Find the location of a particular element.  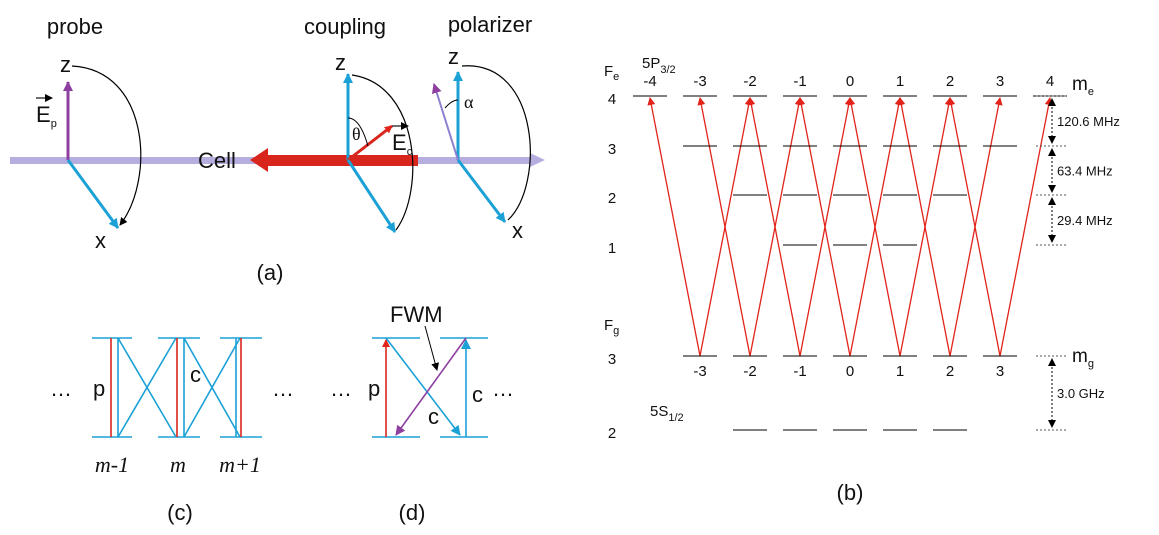

level-label: 1 is located at coordinates (612, 248).